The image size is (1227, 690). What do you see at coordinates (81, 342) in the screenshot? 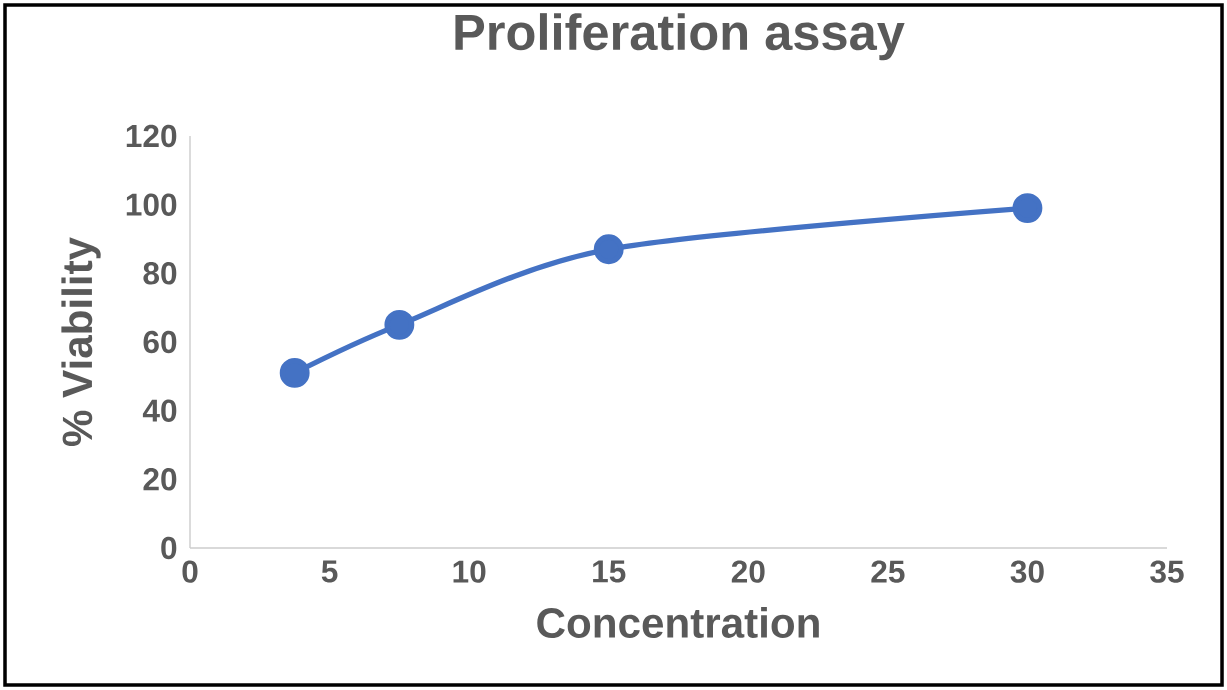
I see `y-axis-title: % Viability` at bounding box center [81, 342].